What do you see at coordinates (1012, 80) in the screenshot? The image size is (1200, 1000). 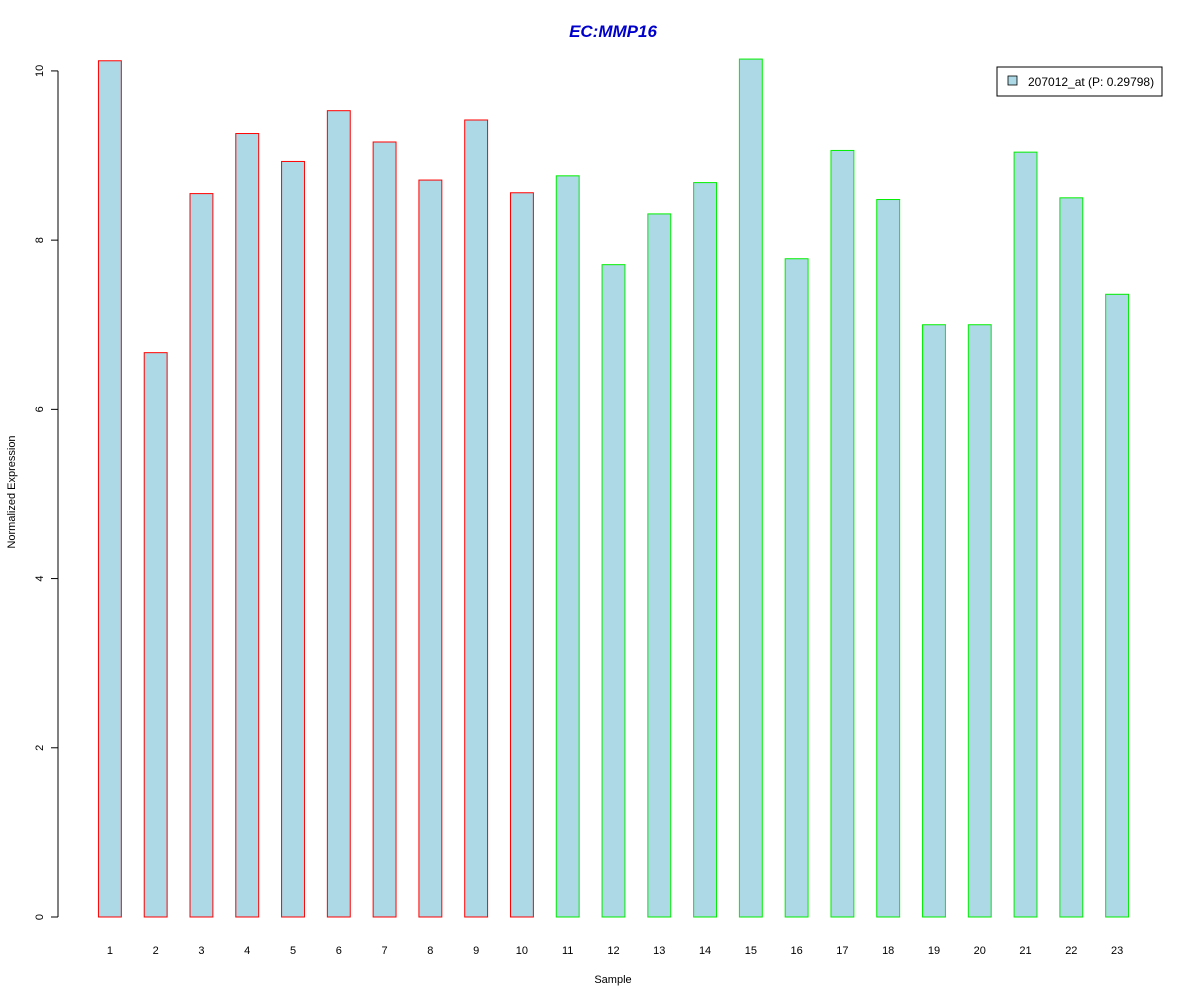 I see `legend-swatch` at bounding box center [1012, 80].